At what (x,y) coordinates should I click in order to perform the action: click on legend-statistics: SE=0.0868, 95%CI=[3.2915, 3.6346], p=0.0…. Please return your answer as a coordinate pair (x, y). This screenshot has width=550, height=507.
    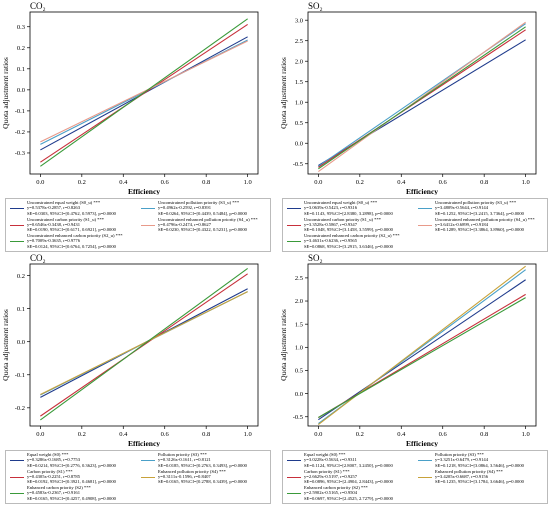
    Looking at the image, I should click on (348, 246).